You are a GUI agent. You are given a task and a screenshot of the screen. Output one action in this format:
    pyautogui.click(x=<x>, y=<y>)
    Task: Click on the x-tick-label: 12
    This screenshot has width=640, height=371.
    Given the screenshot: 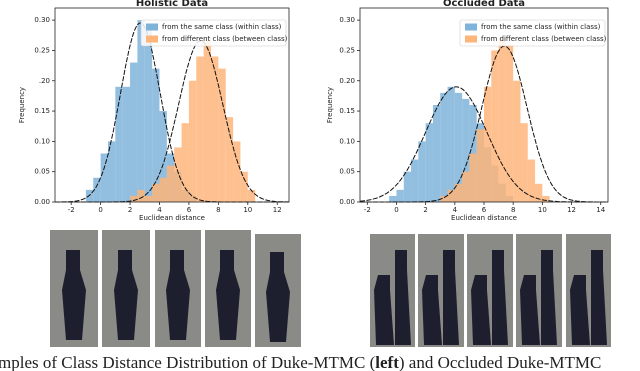 What is the action you would take?
    pyautogui.click(x=277, y=210)
    